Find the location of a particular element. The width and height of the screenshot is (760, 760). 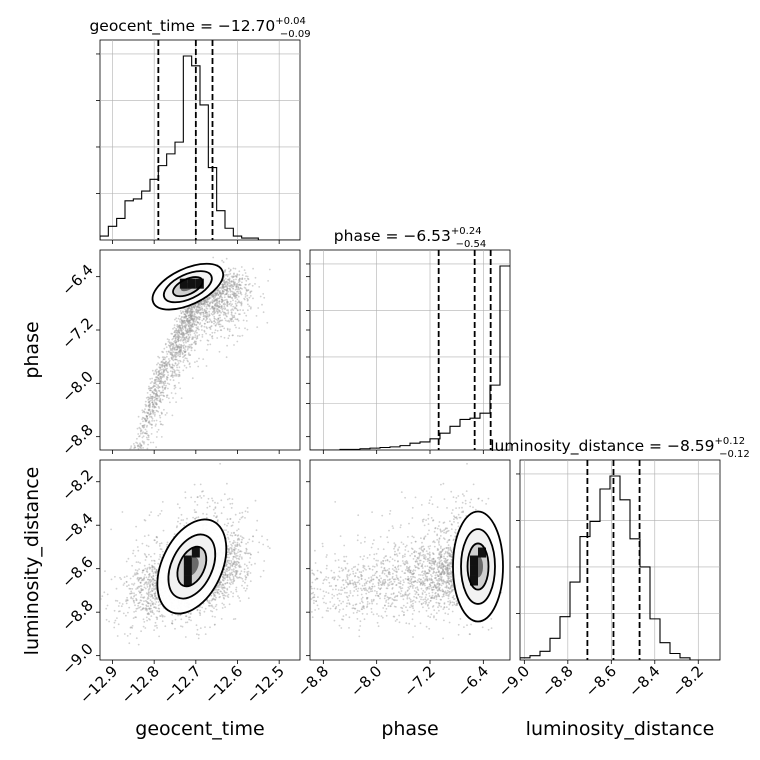

density-peak-cell is located at coordinates (191, 283).